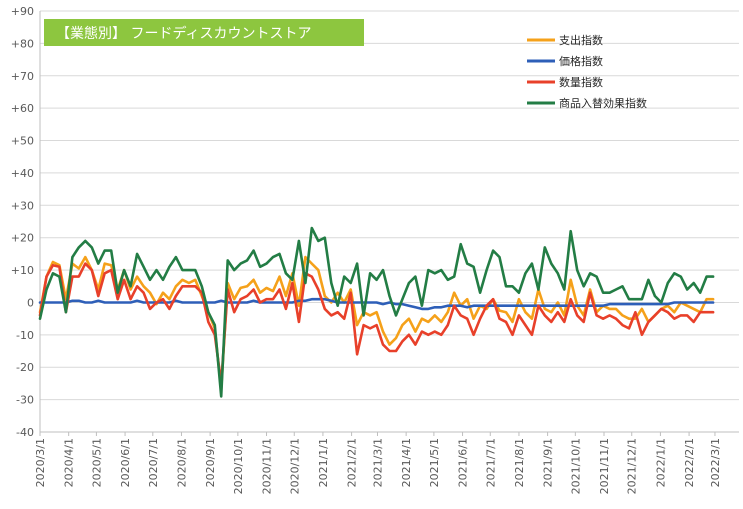 This screenshot has width=743, height=509. Describe the element at coordinates (689, 462) in the screenshot. I see `x-tick-label: 2022/2/1` at that location.